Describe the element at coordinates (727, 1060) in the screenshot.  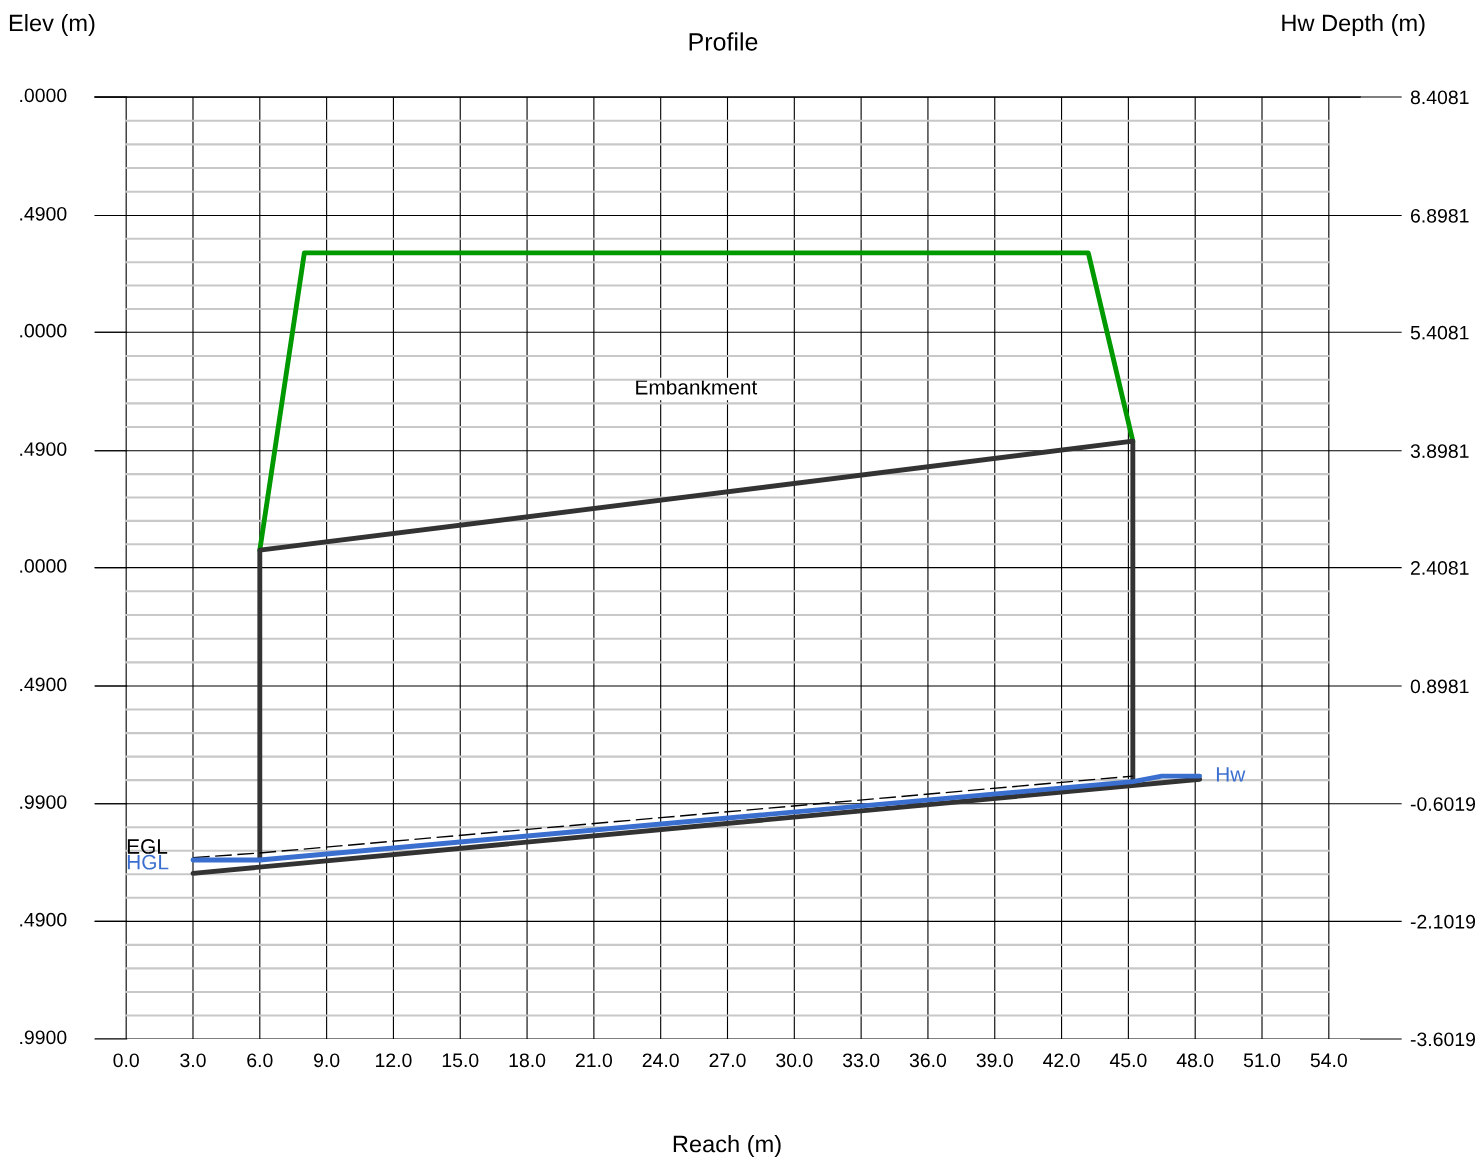
I see `x-tick-label: 27.0` at that location.